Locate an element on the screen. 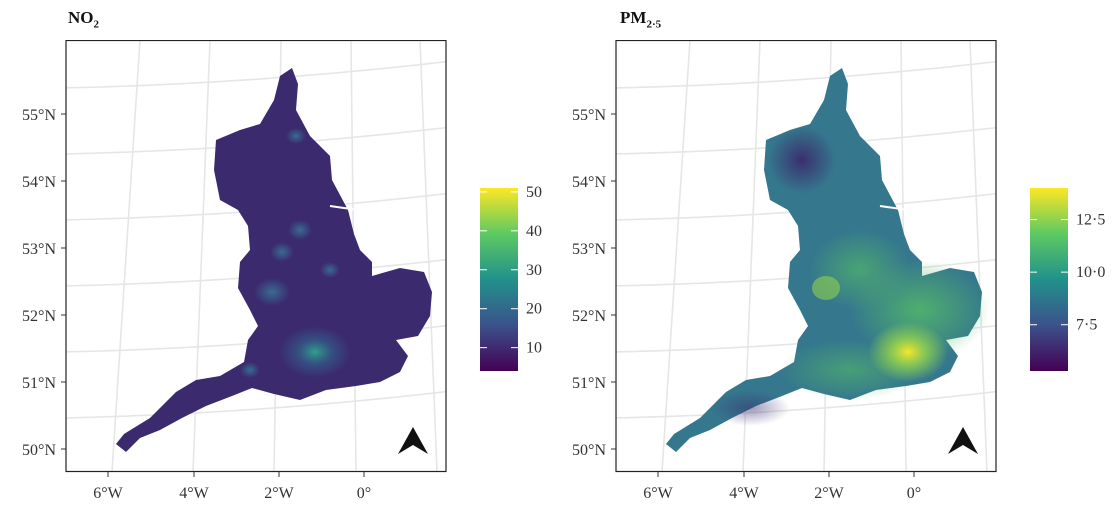  legend-tick-label: 50 is located at coordinates (534, 192).